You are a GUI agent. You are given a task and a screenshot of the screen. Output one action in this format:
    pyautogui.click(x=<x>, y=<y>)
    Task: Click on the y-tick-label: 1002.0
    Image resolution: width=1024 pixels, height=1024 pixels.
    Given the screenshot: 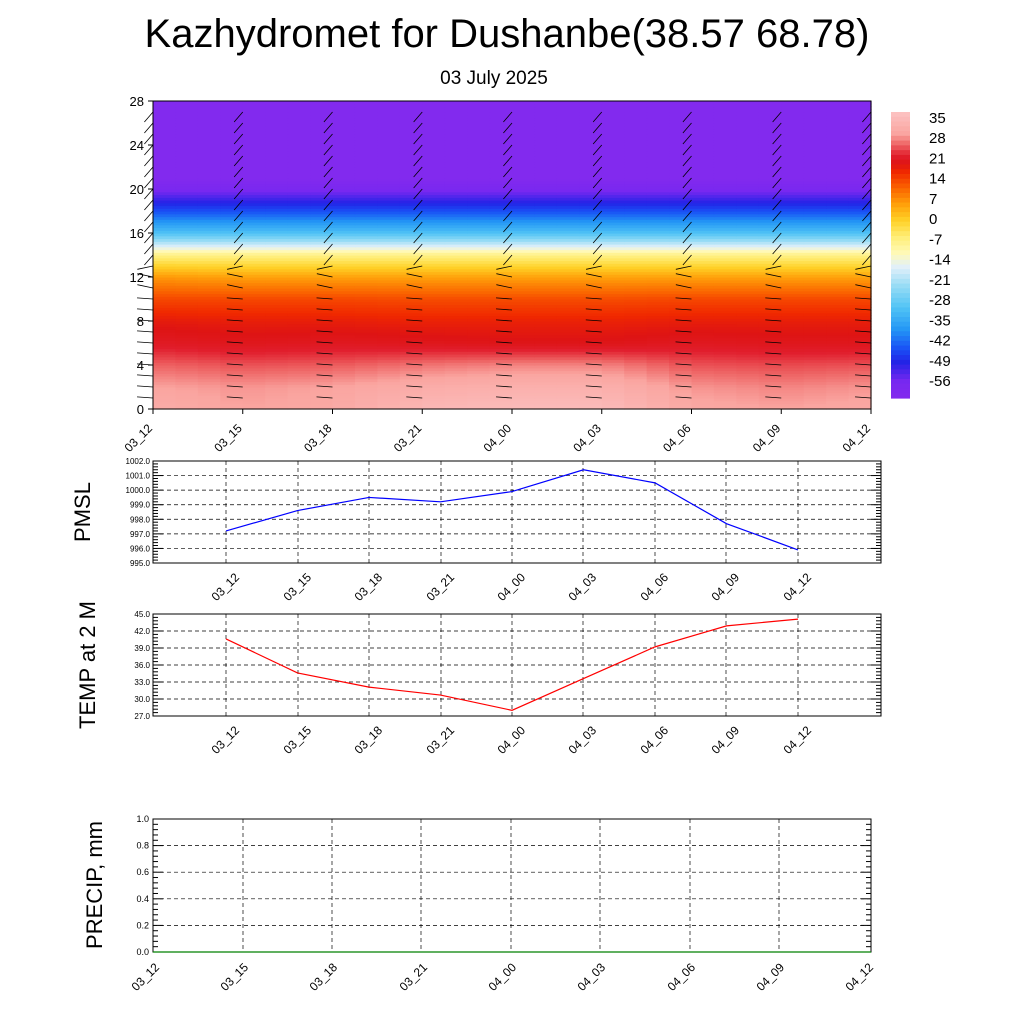 What is the action you would take?
    pyautogui.click(x=138, y=461)
    